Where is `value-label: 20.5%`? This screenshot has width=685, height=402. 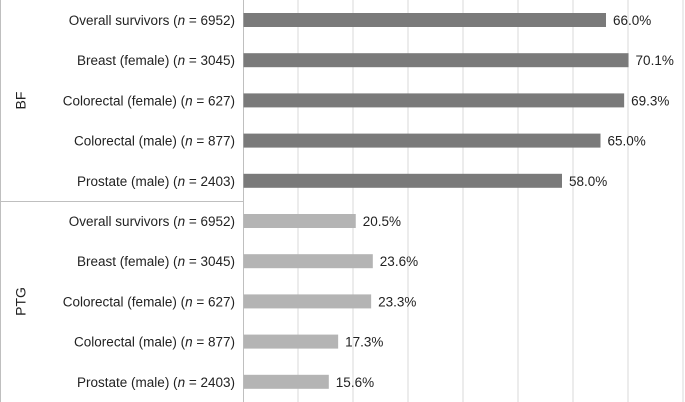 value-label: 20.5% is located at coordinates (382, 221).